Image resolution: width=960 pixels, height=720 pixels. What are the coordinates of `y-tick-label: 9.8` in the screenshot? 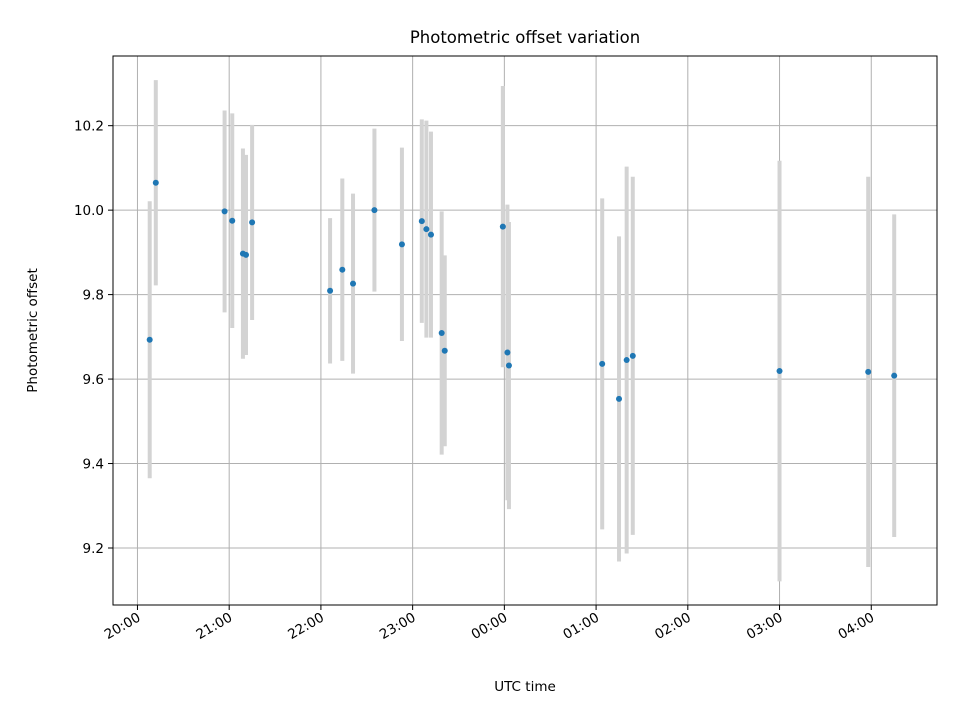 It's located at (93, 296).